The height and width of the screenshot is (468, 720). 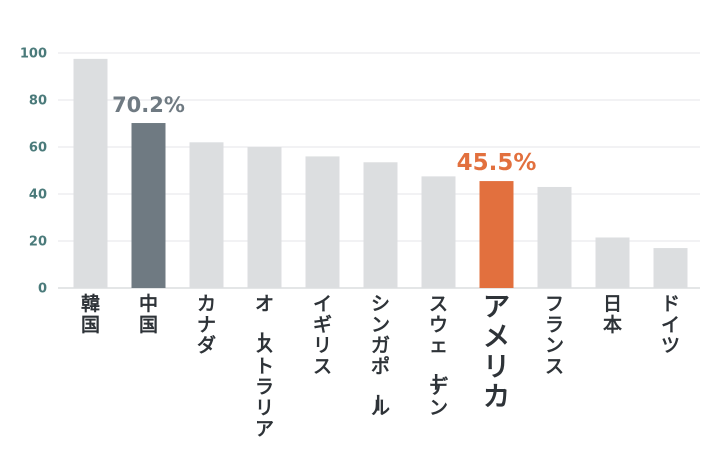 What do you see at coordinates (33, 54) in the screenshot?
I see `y-tick-label: 100` at bounding box center [33, 54].